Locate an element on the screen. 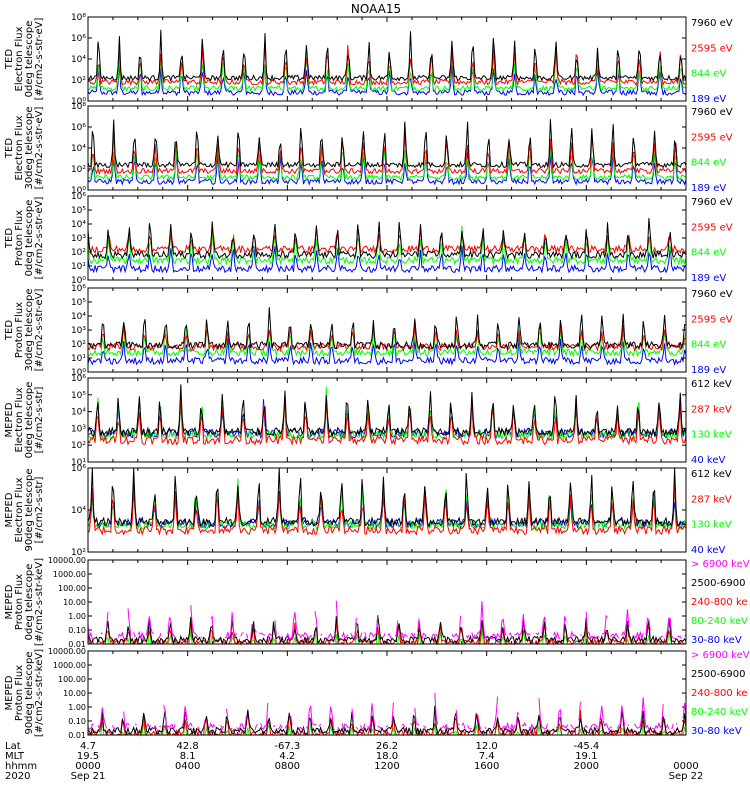 The height and width of the screenshot is (800, 750). date-label: Sep 21 is located at coordinates (88, 776).